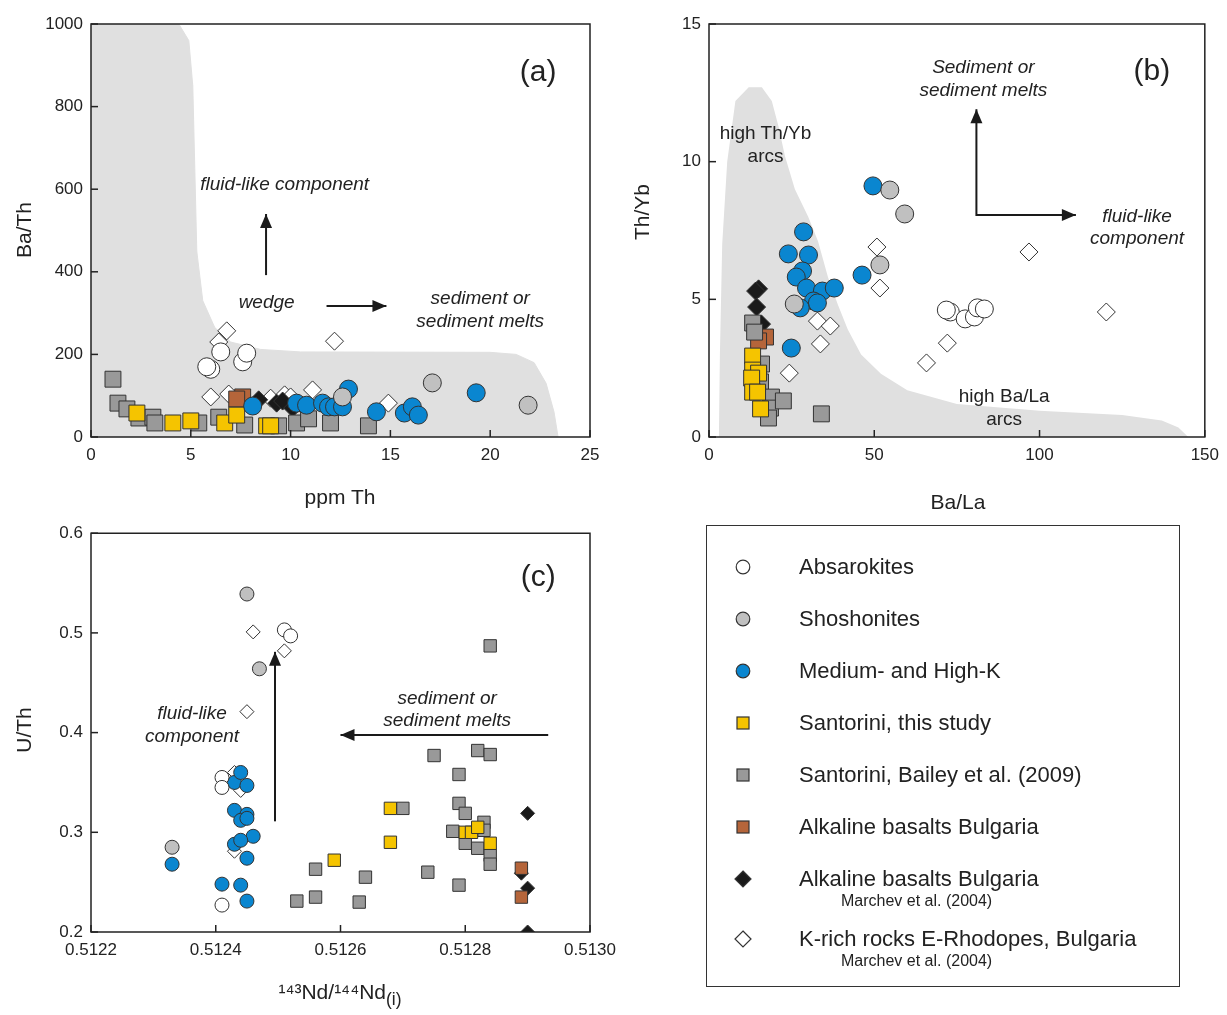 Image resolution: width=1227 pixels, height=1015 pixels. Describe the element at coordinates (447, 708) in the screenshot. I see `annotation: sediment or sediment melts` at that location.